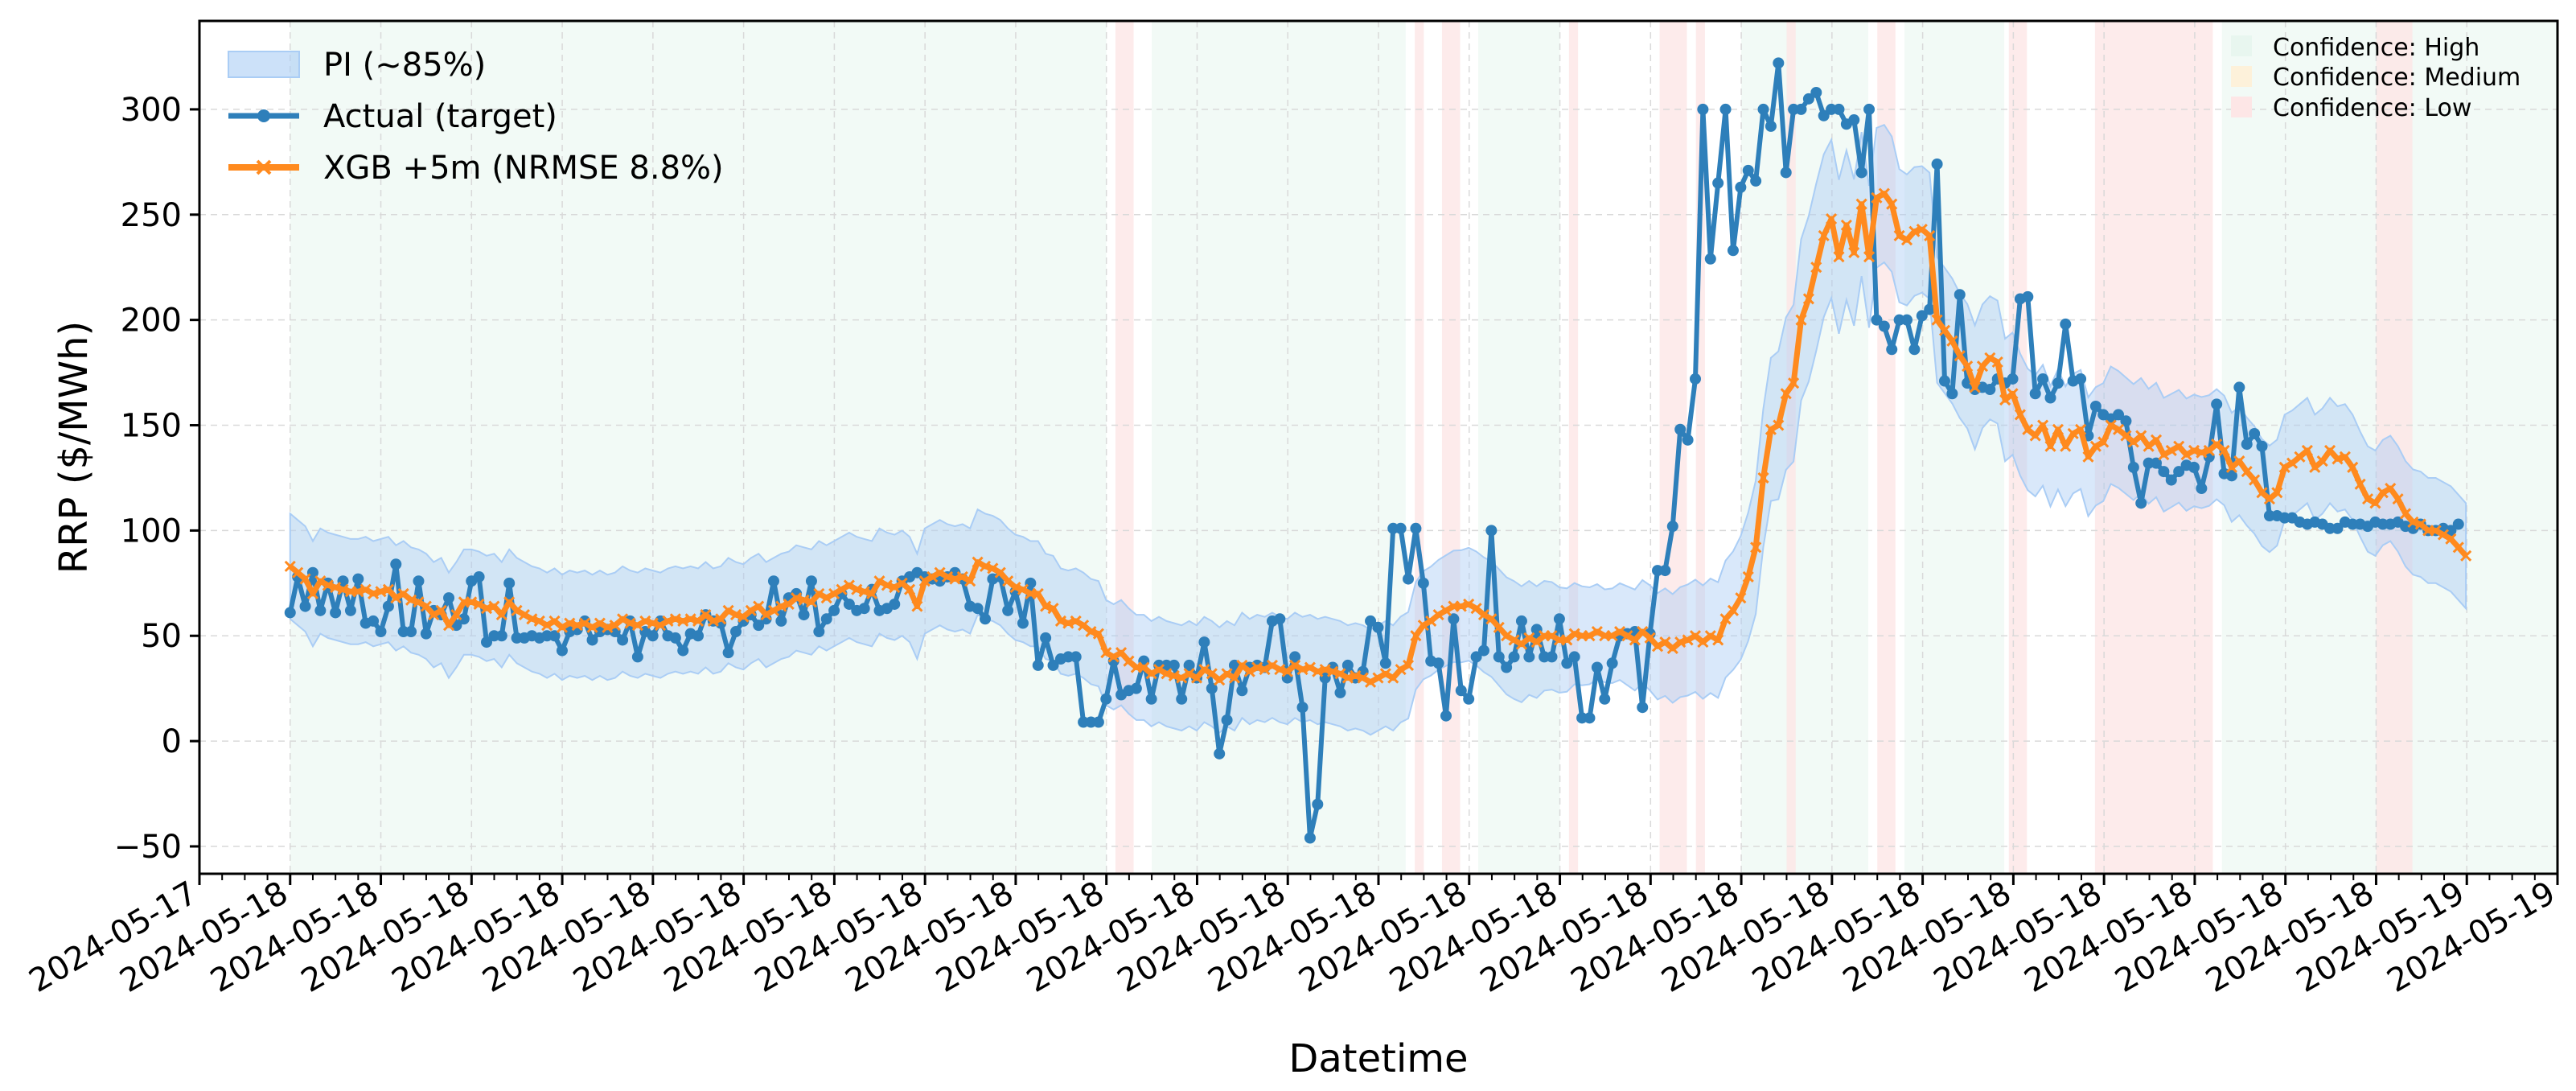 The height and width of the screenshot is (1091, 2576). What do you see at coordinates (156, 479) in the screenshot?
I see `y-axis: −50 0 50 100 150 200 250 300` at bounding box center [156, 479].